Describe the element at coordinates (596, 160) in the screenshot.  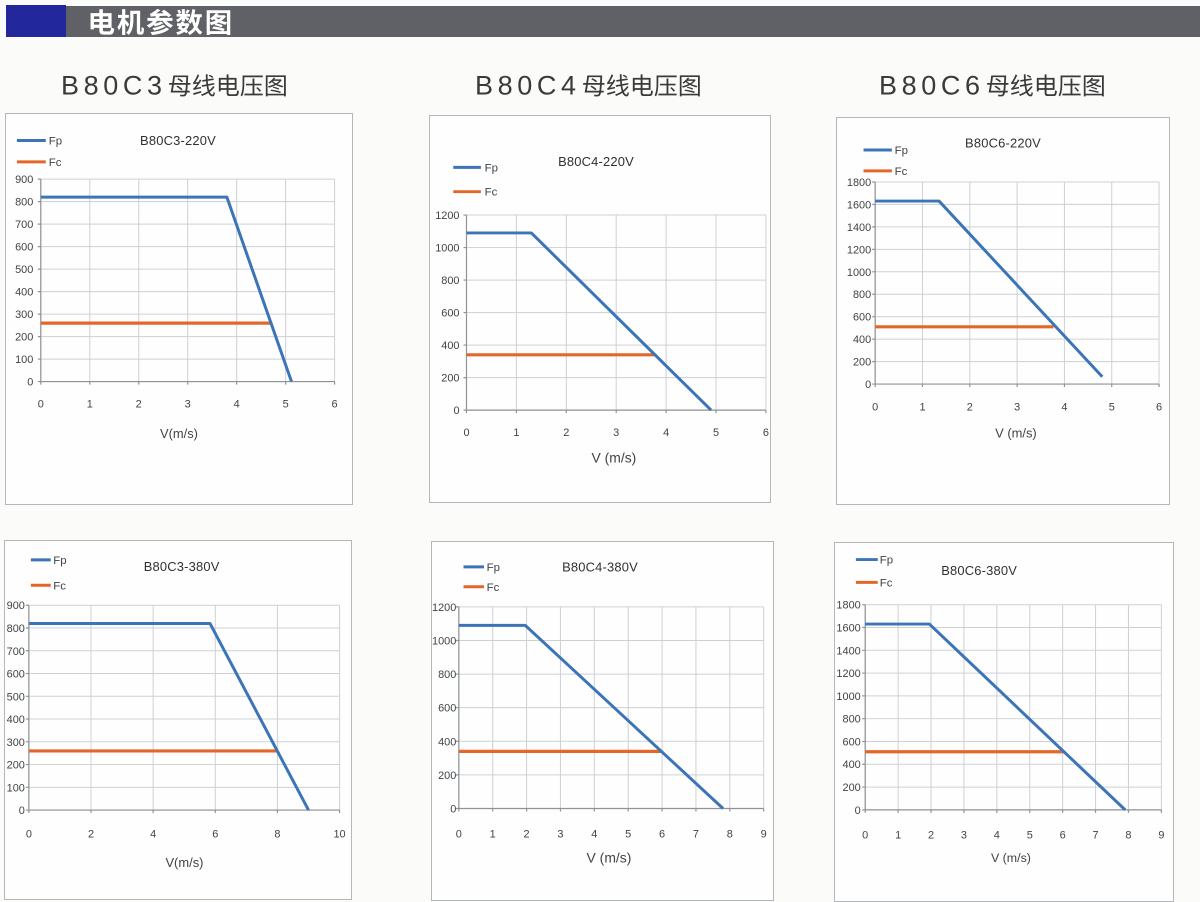
I see `svg-text: B80C4-220V` at that location.